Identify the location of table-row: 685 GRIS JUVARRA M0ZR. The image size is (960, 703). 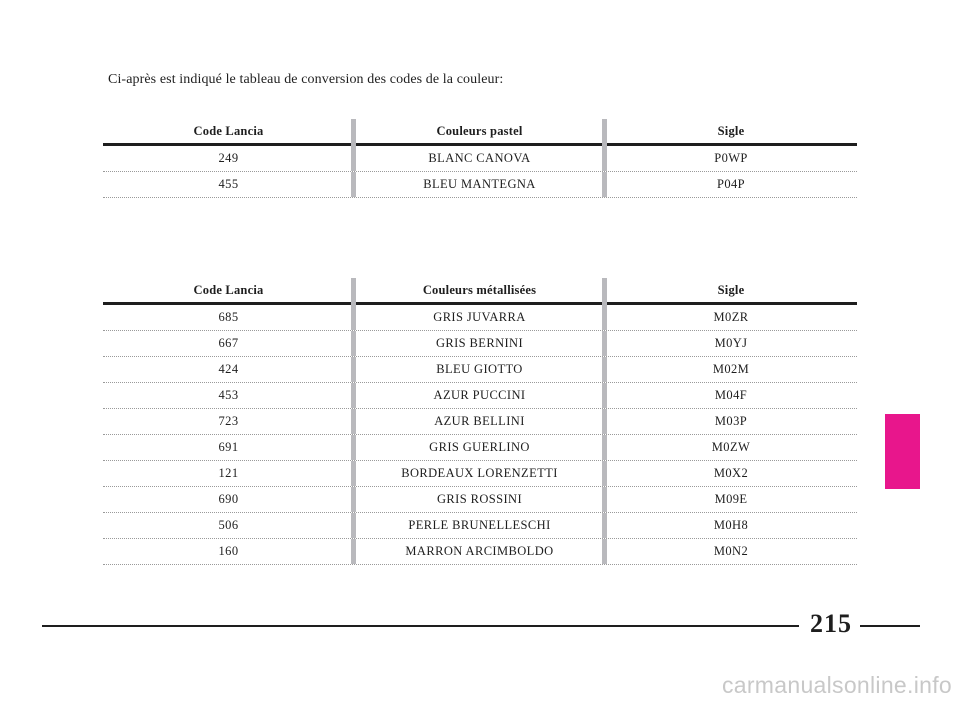
(480, 318).